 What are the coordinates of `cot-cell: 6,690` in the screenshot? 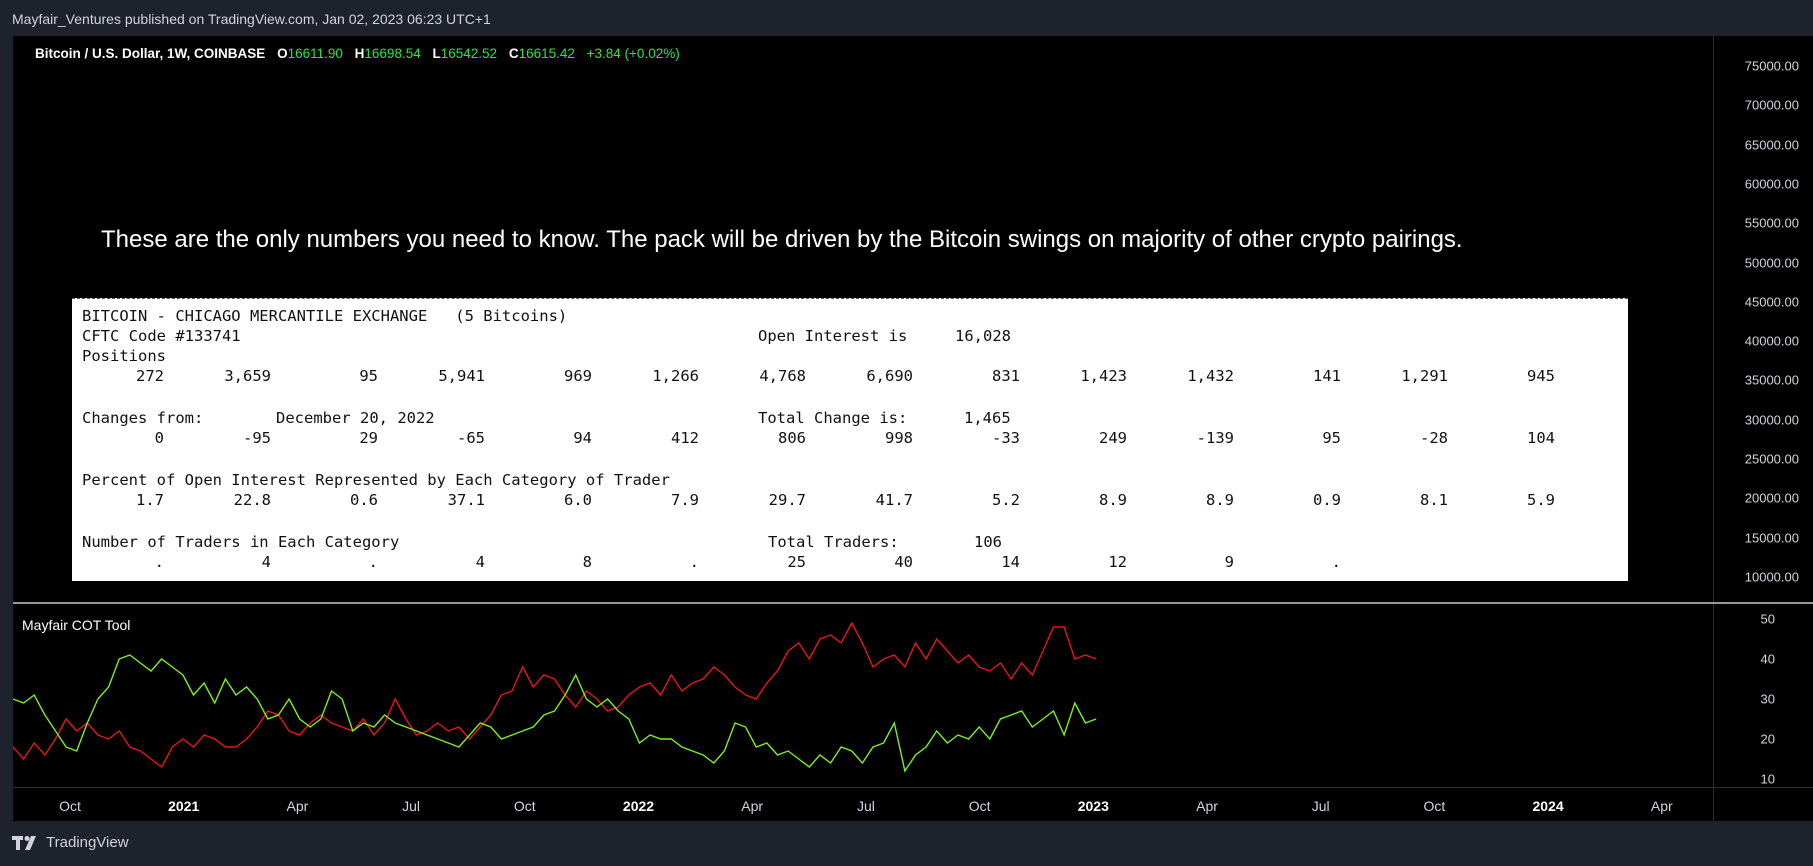 It's located at (889, 376).